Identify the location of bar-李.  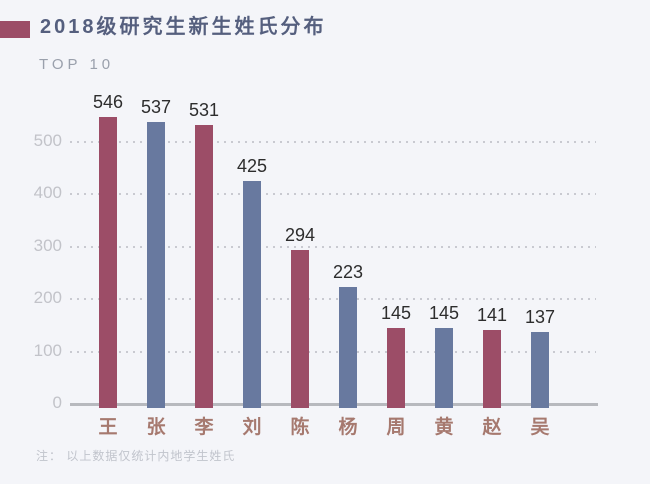
(204, 266).